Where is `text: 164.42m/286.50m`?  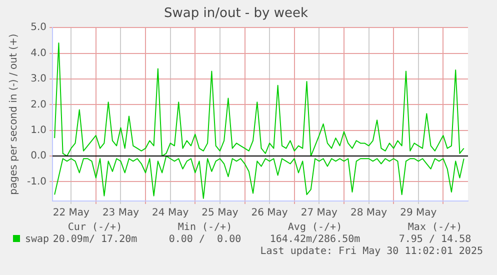 text: 164.42m/286.50m is located at coordinates (315, 239).